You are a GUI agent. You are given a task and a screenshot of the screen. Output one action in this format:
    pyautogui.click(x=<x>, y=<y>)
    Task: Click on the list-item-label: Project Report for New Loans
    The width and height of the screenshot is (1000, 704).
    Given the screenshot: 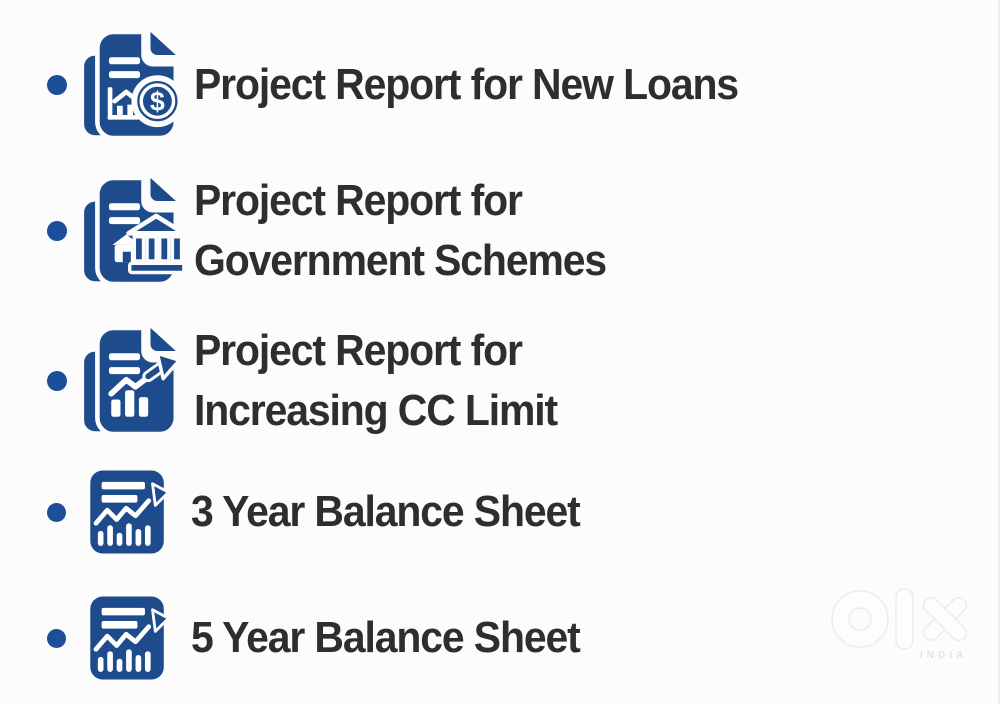 What is the action you would take?
    pyautogui.click(x=466, y=84)
    